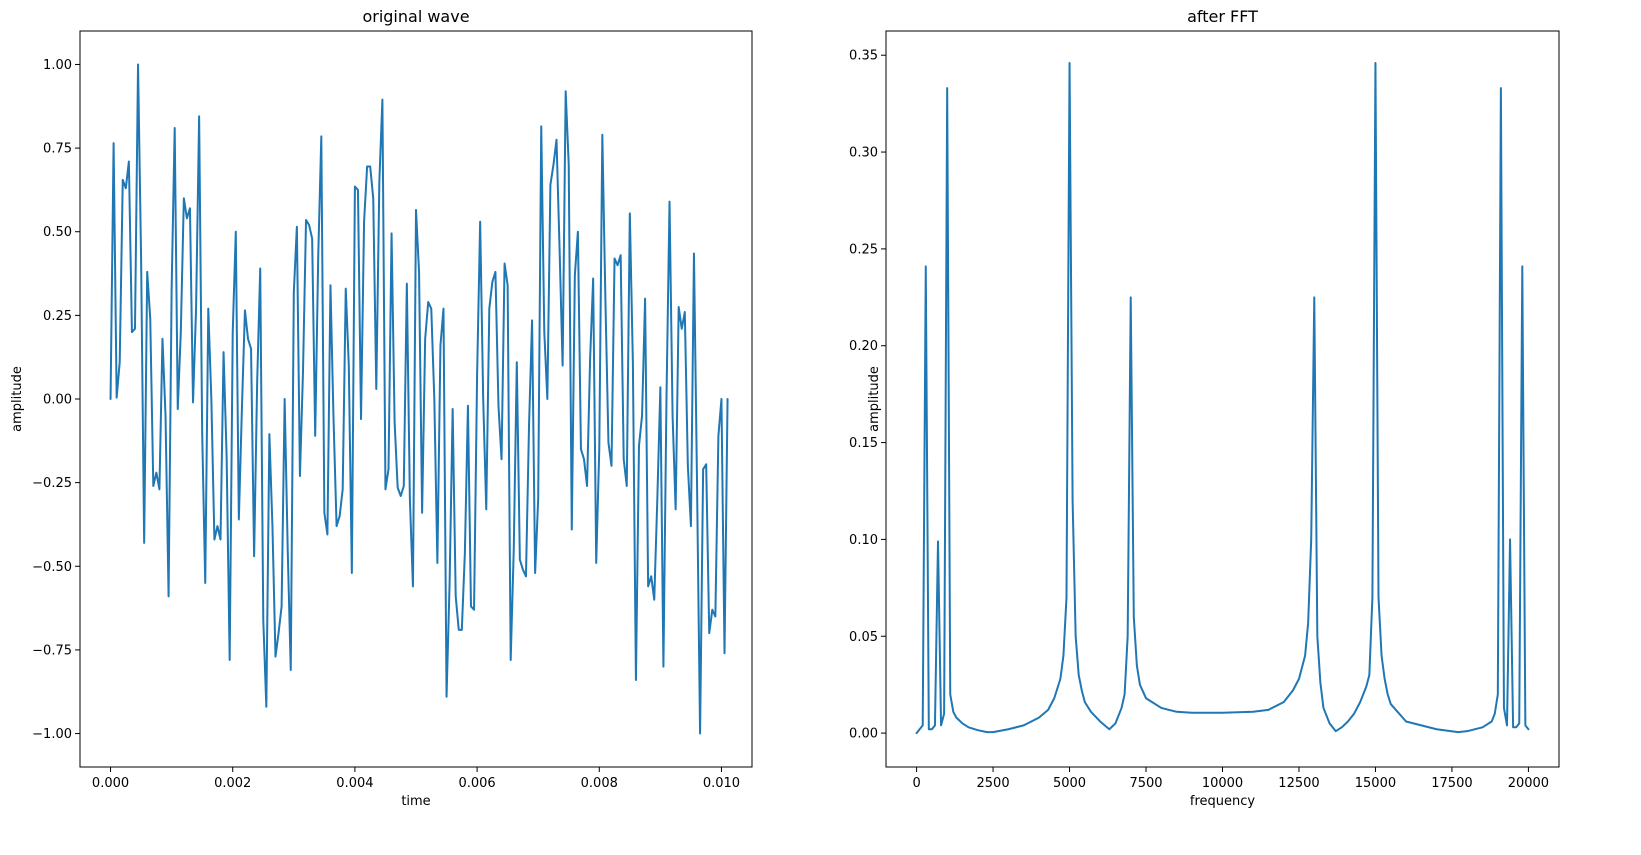  I want to click on x-tick-label: 2500, so click(993, 783).